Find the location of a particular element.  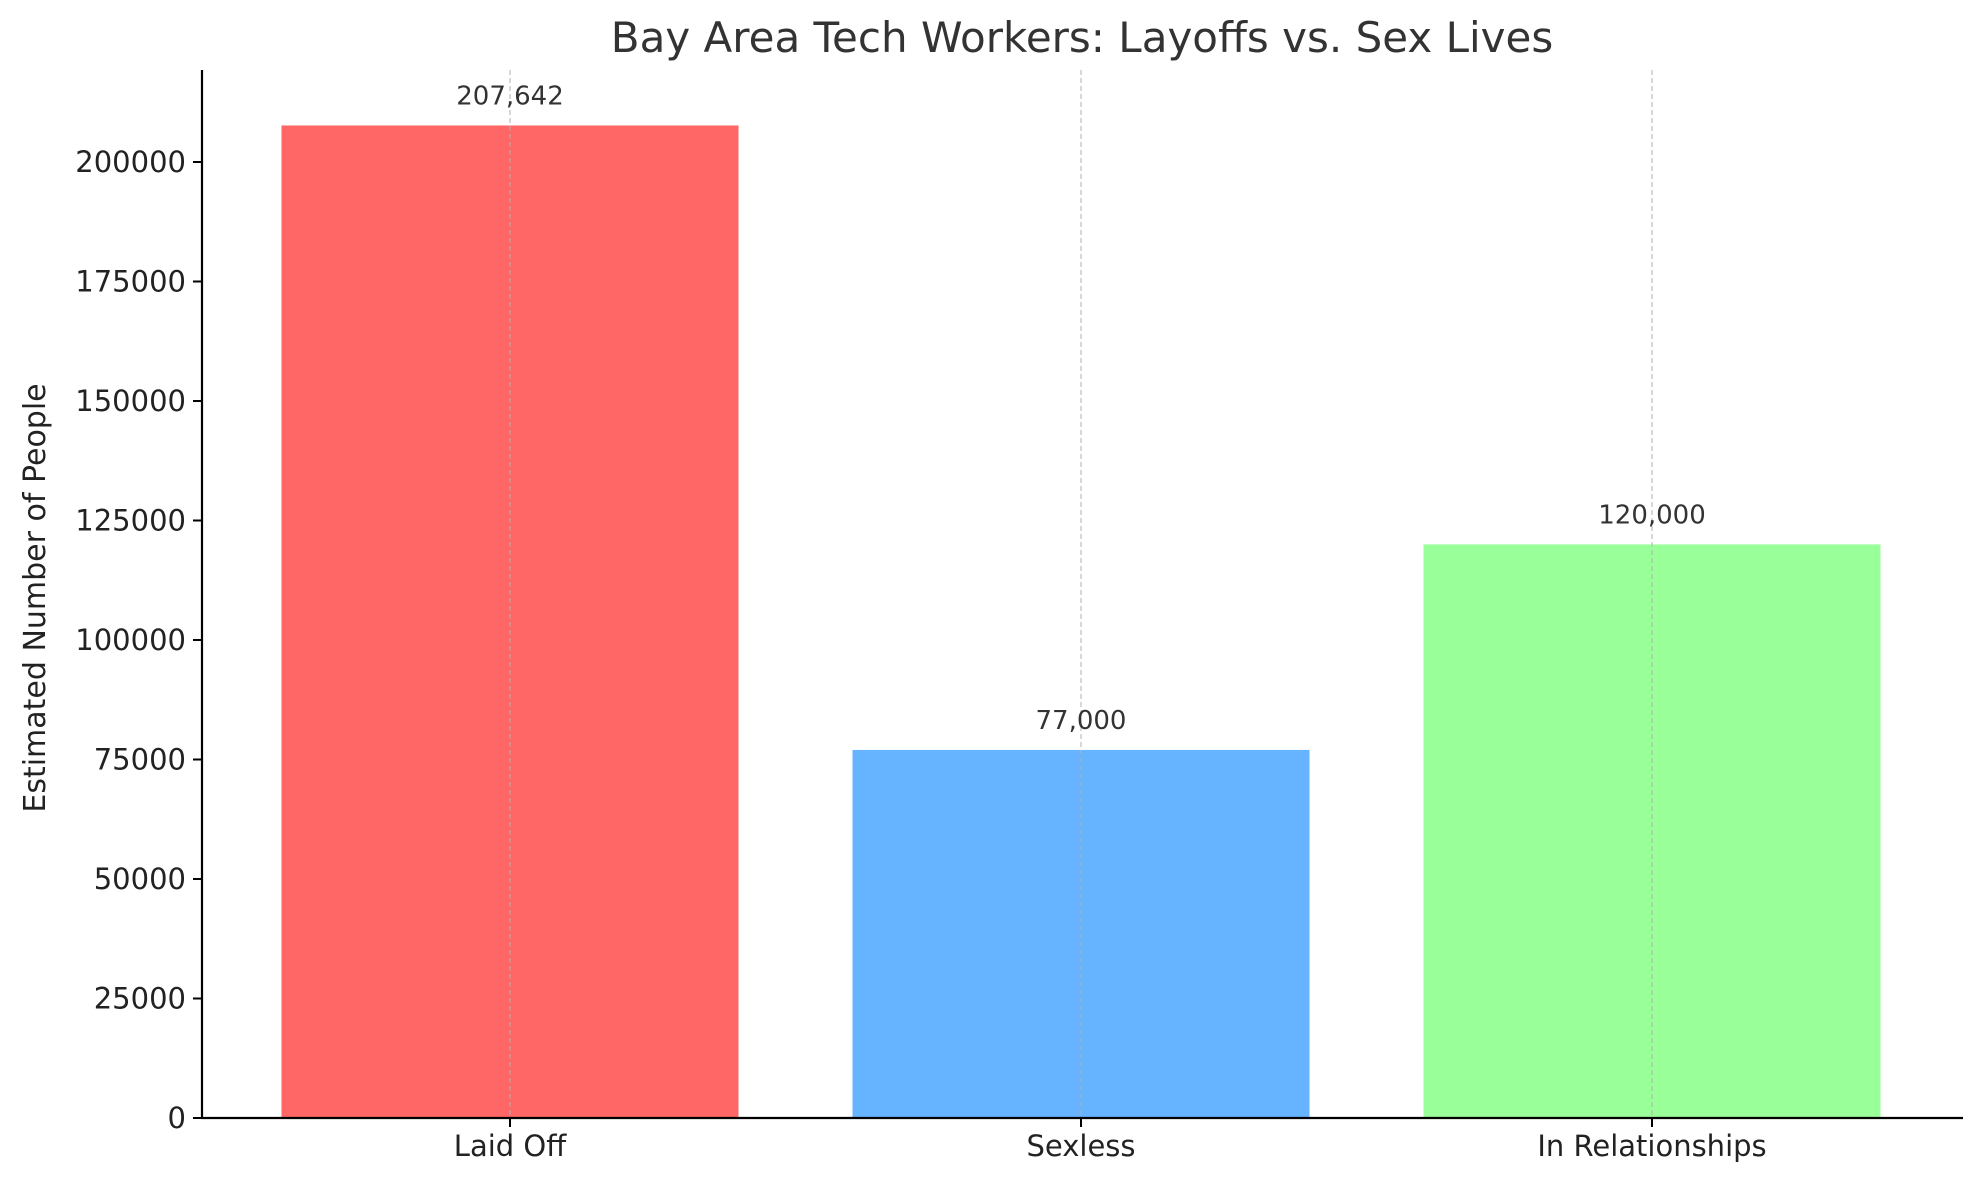

y-tick-label: 125000 is located at coordinates (130, 521).